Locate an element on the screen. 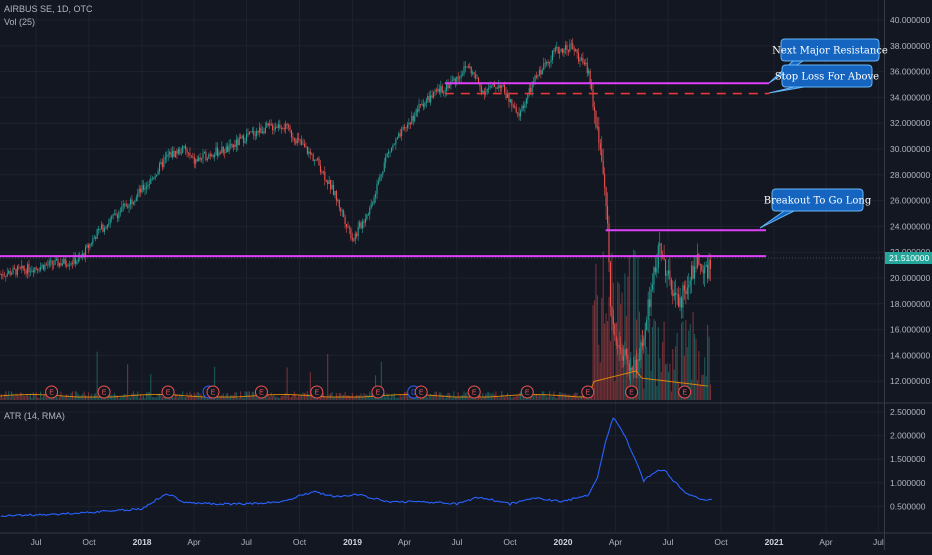 The height and width of the screenshot is (555, 932). callout-stop-loss: Stop Loss For Above is located at coordinates (823, 79).